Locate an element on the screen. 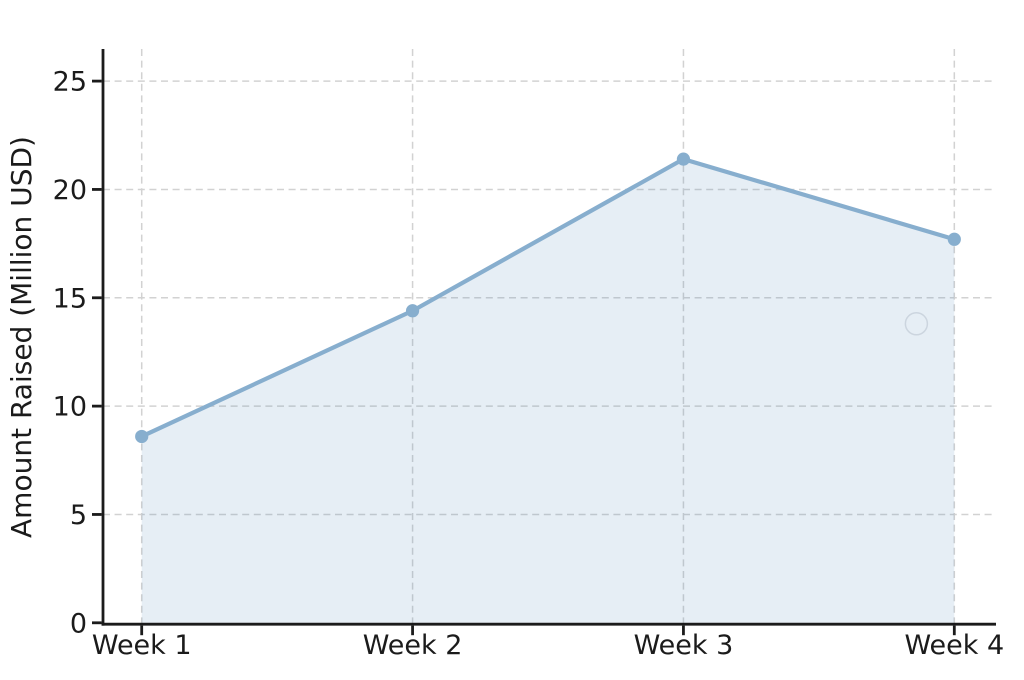 The width and height of the screenshot is (1024, 680). y-tick-label: 0 is located at coordinates (78, 623).